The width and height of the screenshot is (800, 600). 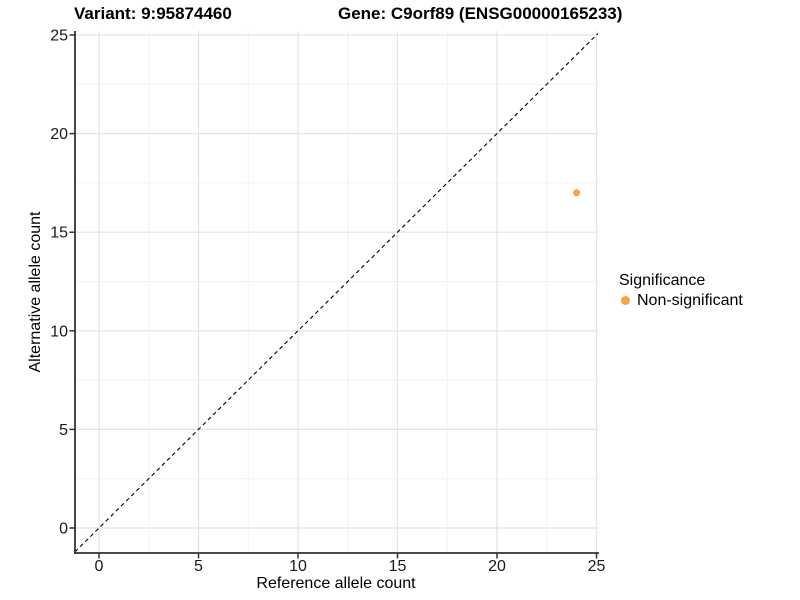 I want to click on legend-entry: Non-significant, so click(x=681, y=300).